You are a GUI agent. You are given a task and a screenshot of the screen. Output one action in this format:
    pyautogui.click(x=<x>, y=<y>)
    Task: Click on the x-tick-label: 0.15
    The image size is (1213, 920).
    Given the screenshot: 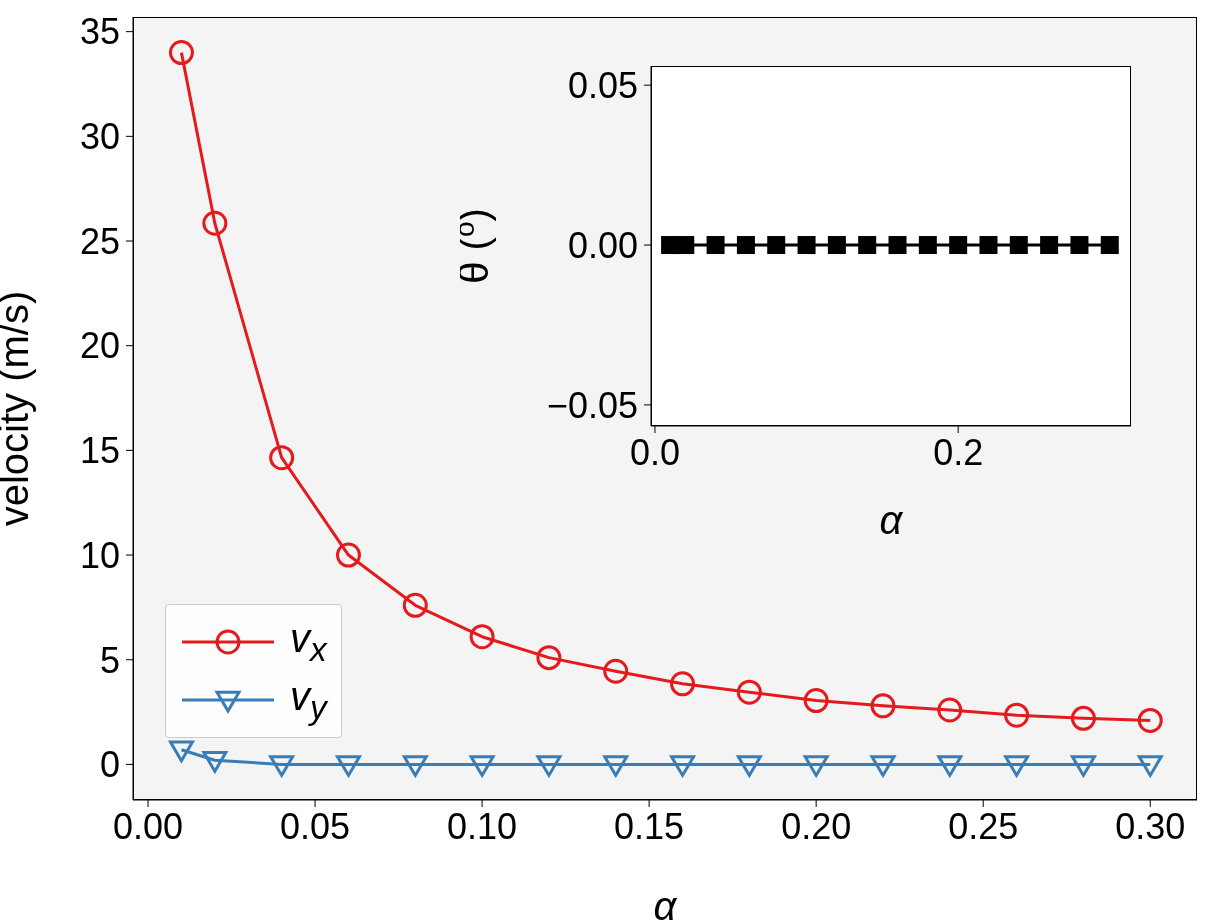 What is the action you would take?
    pyautogui.click(x=649, y=826)
    